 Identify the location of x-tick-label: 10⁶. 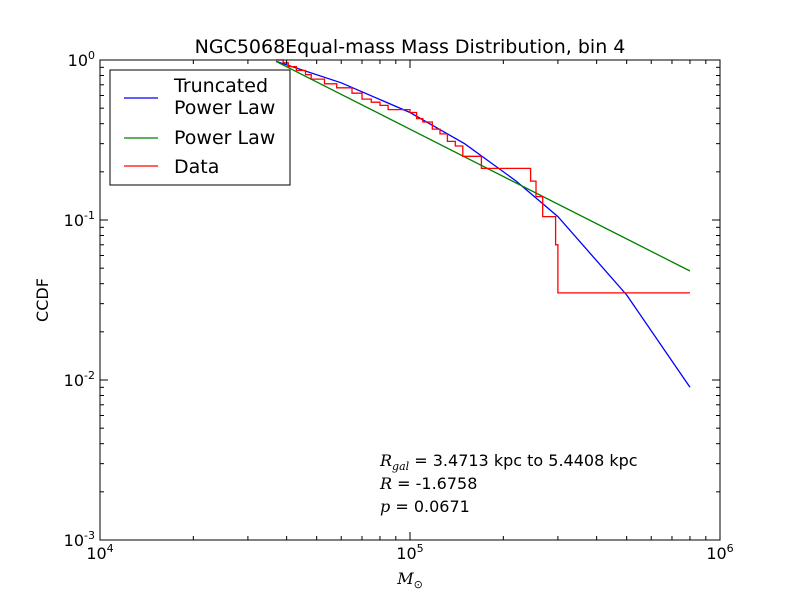
(719, 552).